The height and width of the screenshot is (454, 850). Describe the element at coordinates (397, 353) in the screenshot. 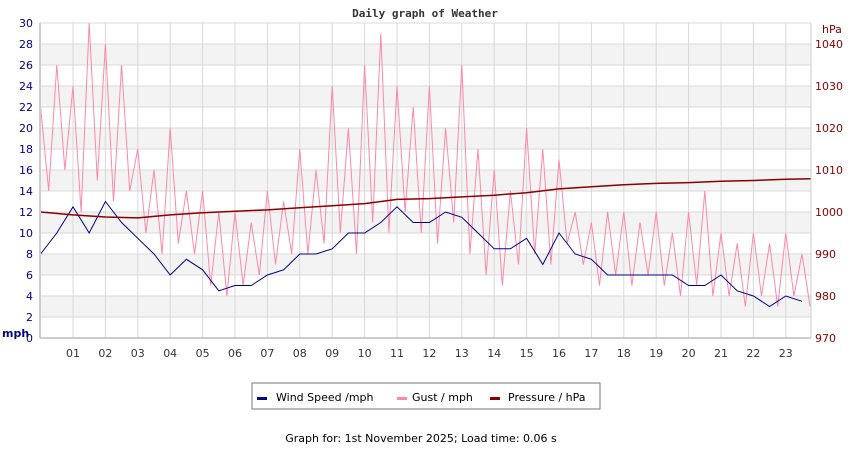

I see `x-tick-label: 11` at that location.